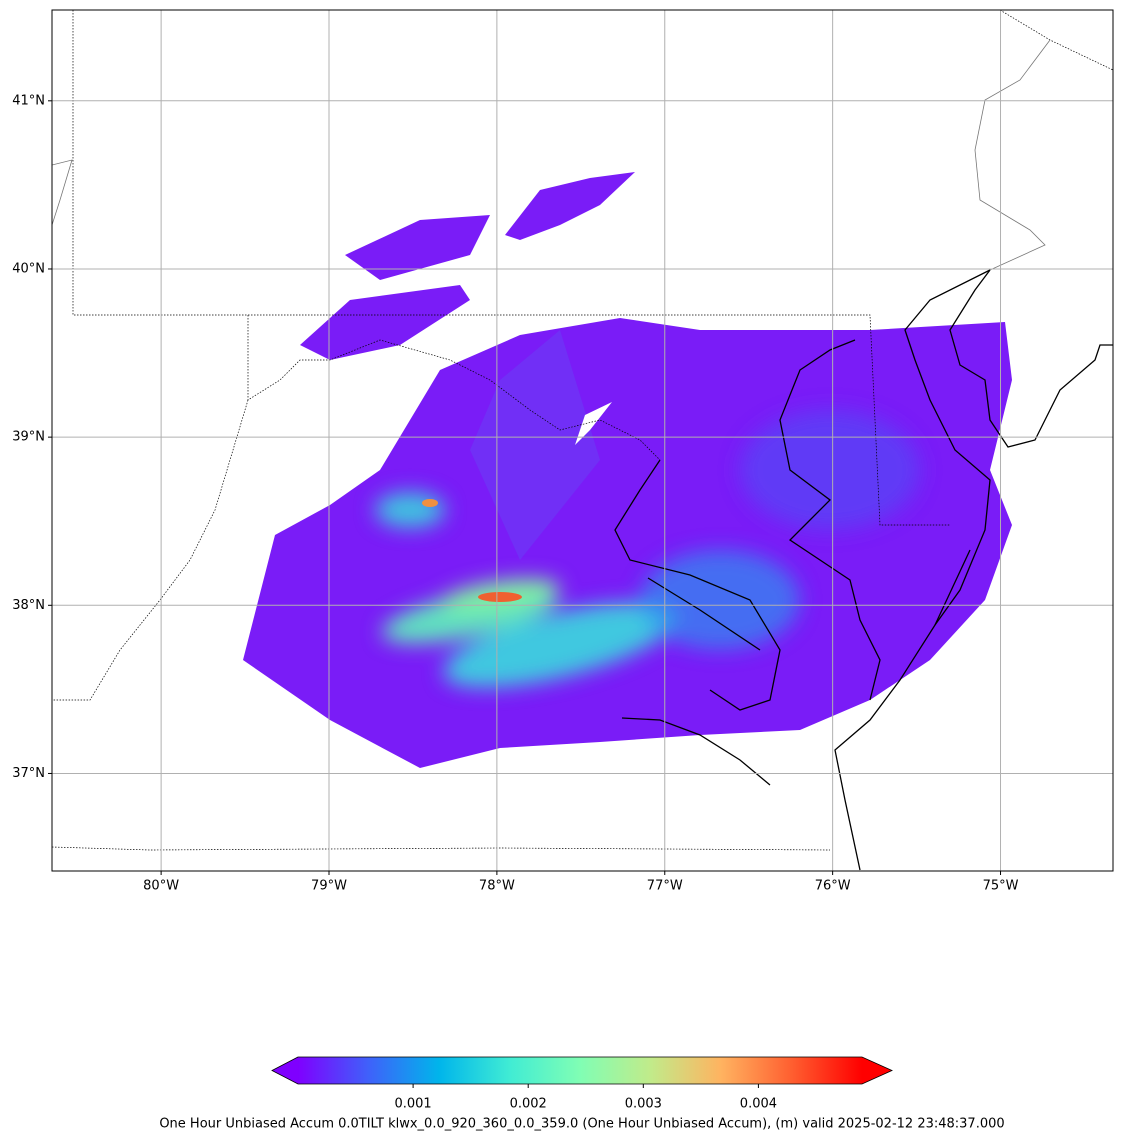 Image resolution: width=1123 pixels, height=1141 pixels. What do you see at coordinates (528, 1104) in the screenshot?
I see `colorbar-tick-label: 0.002` at bounding box center [528, 1104].